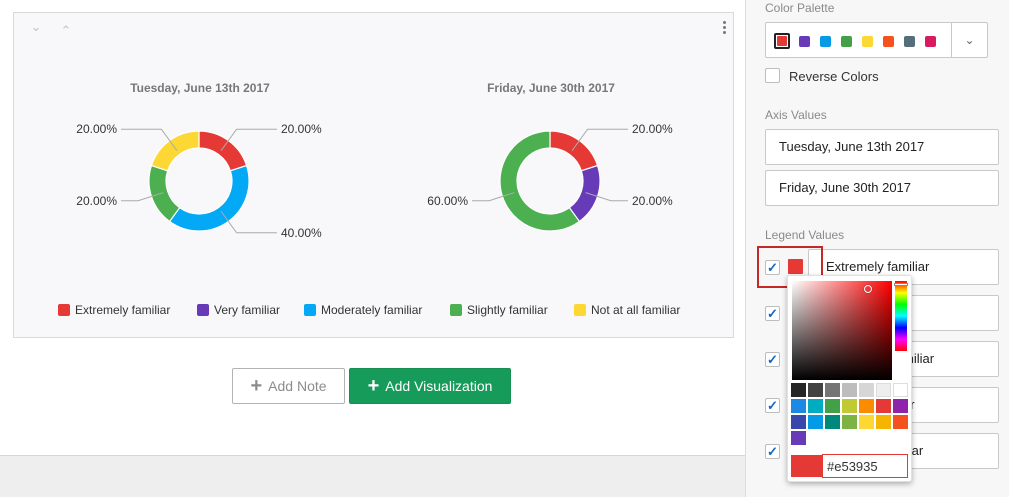 This screenshot has height=497, width=1009. I want to click on data-label: 40.00%, so click(301, 233).